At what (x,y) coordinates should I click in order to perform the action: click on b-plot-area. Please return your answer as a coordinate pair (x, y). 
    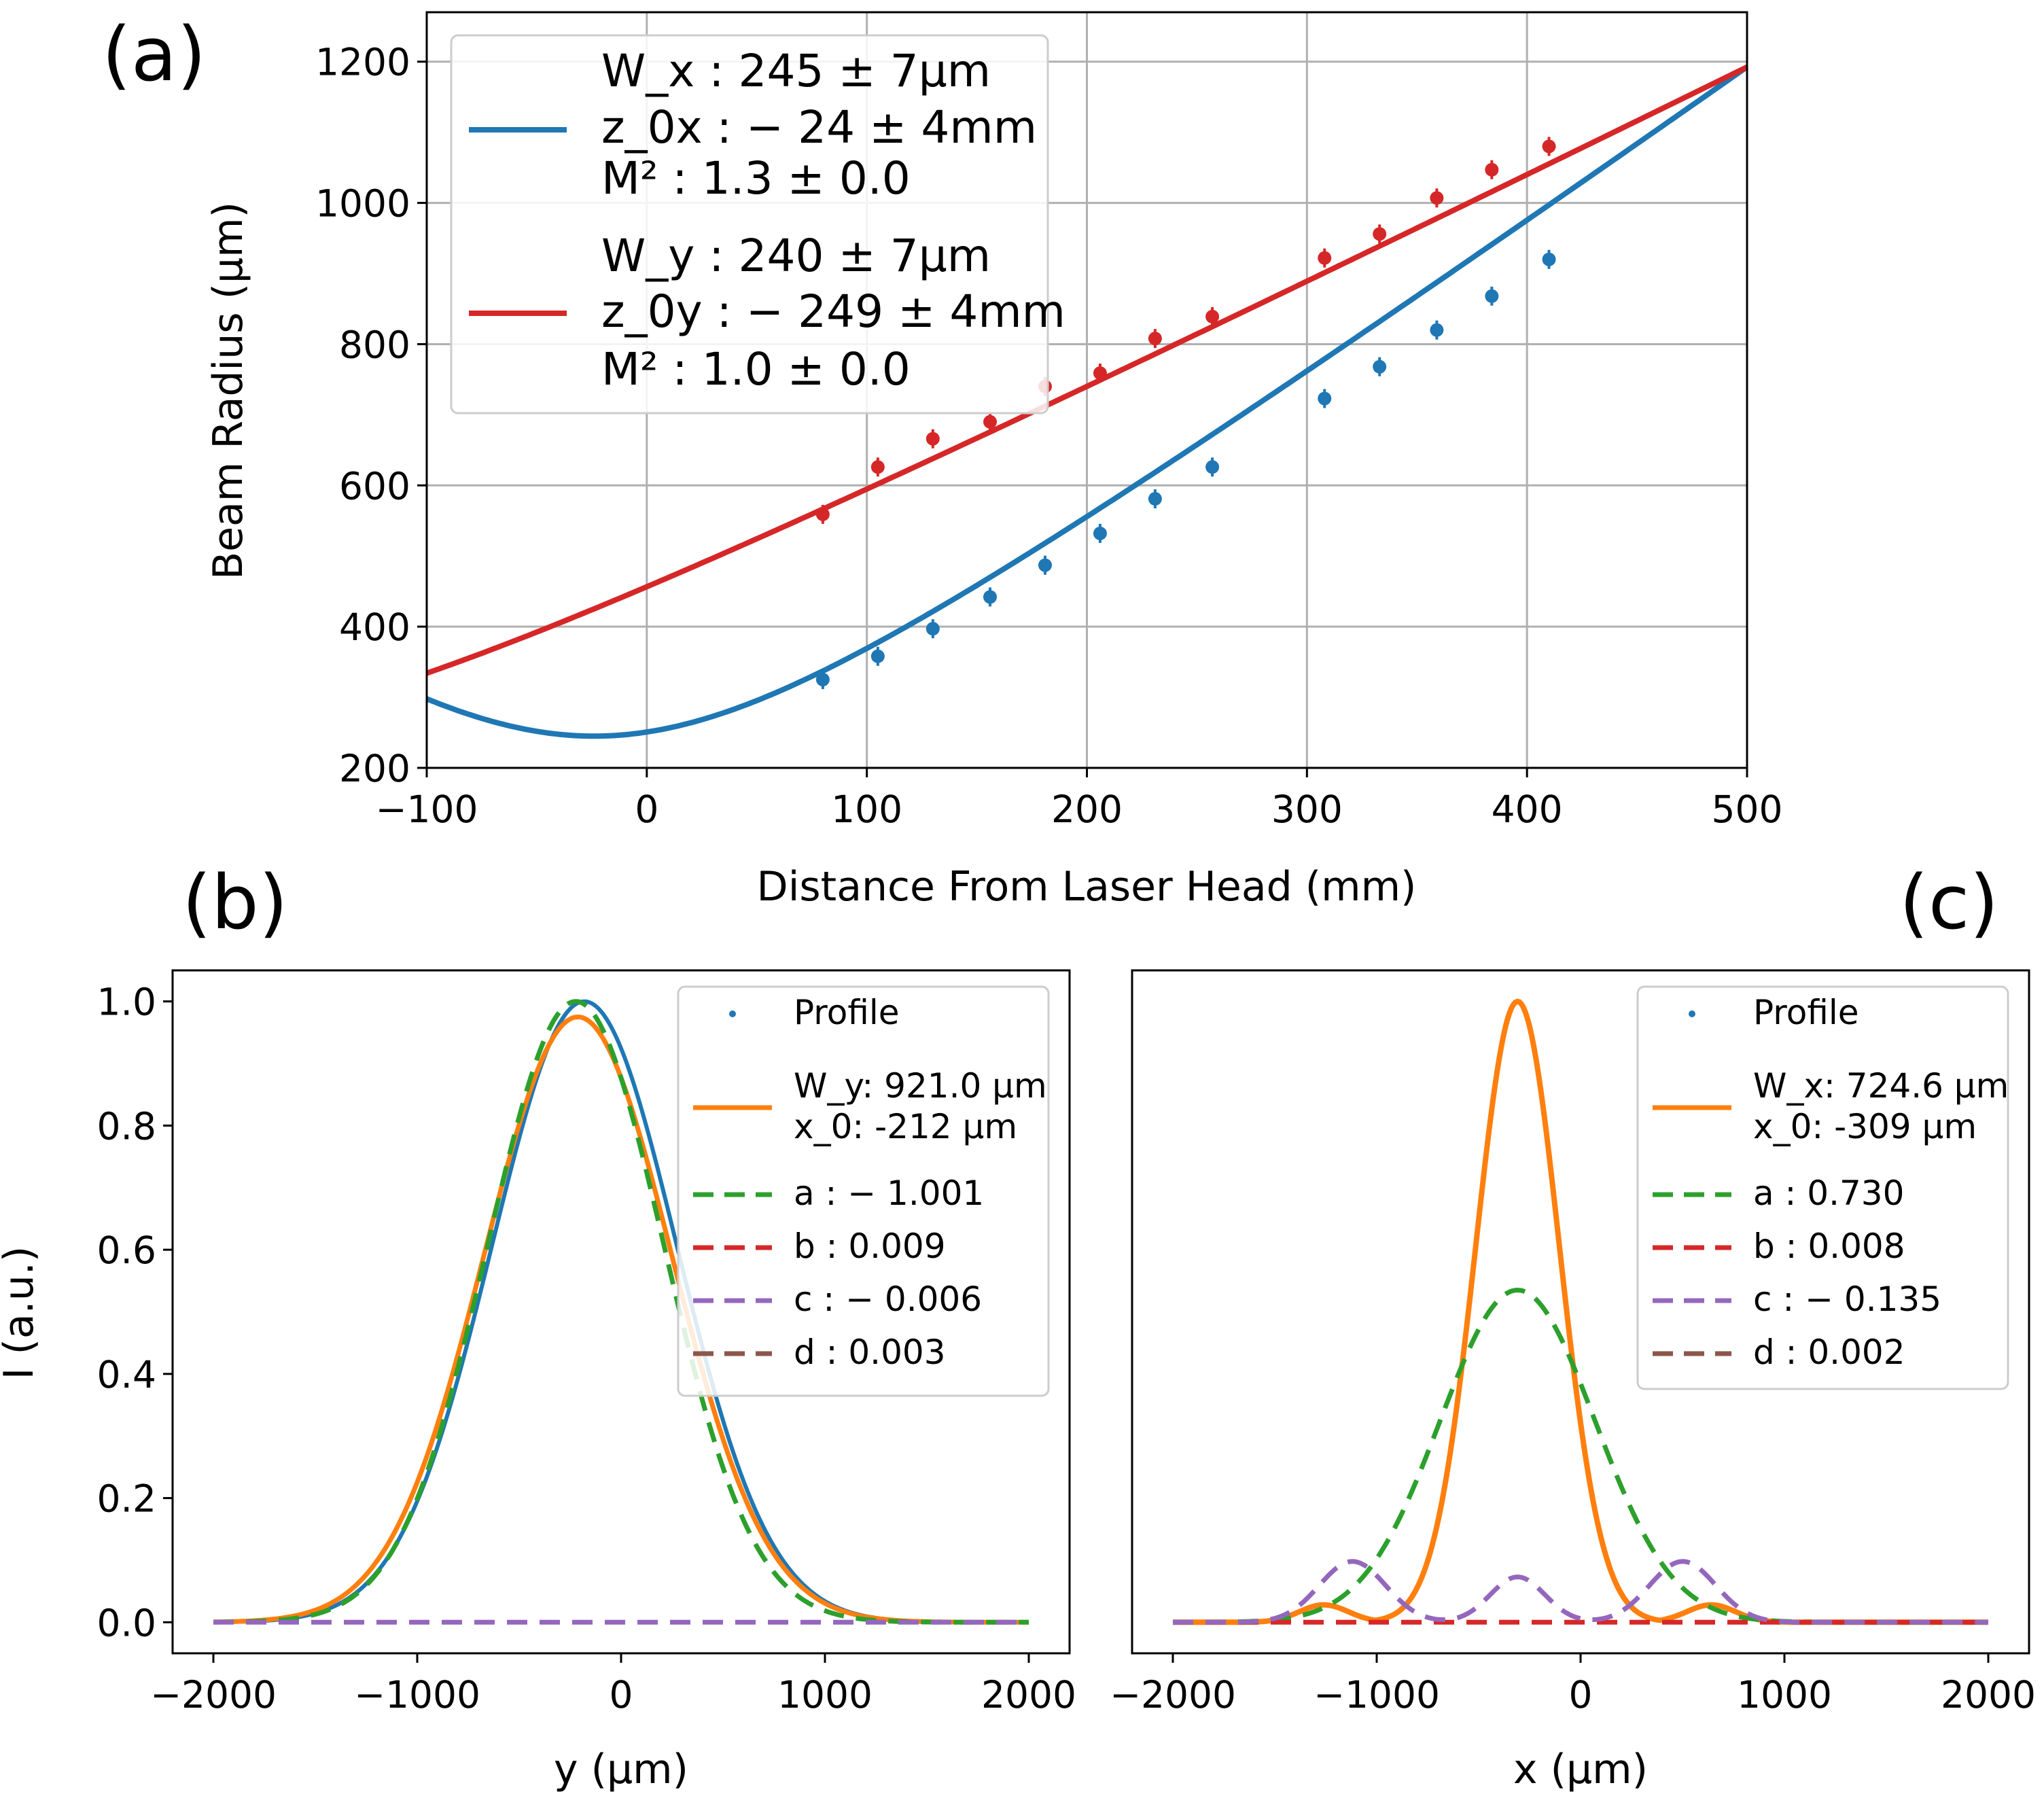
    Looking at the image, I should click on (621, 1312).